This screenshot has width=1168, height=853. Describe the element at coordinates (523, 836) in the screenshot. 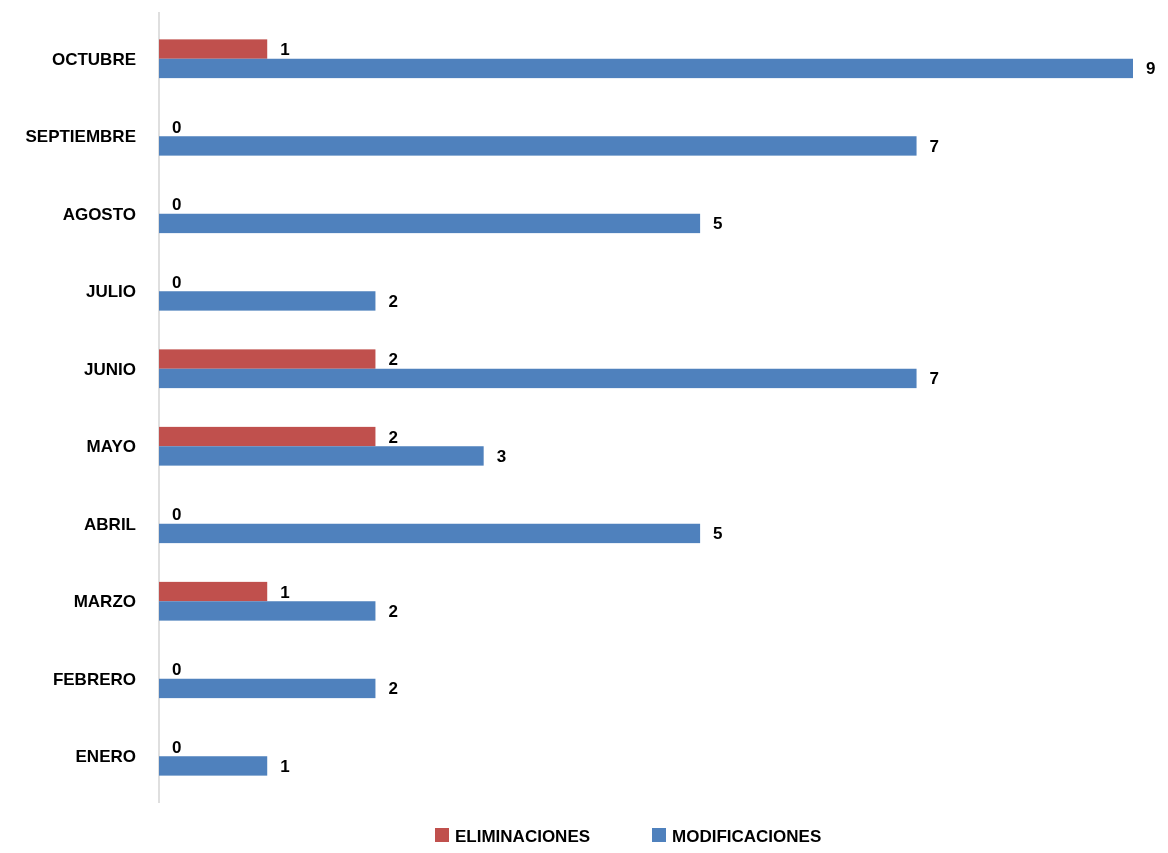

I see `legend-label: ELIMINACIONES` at that location.